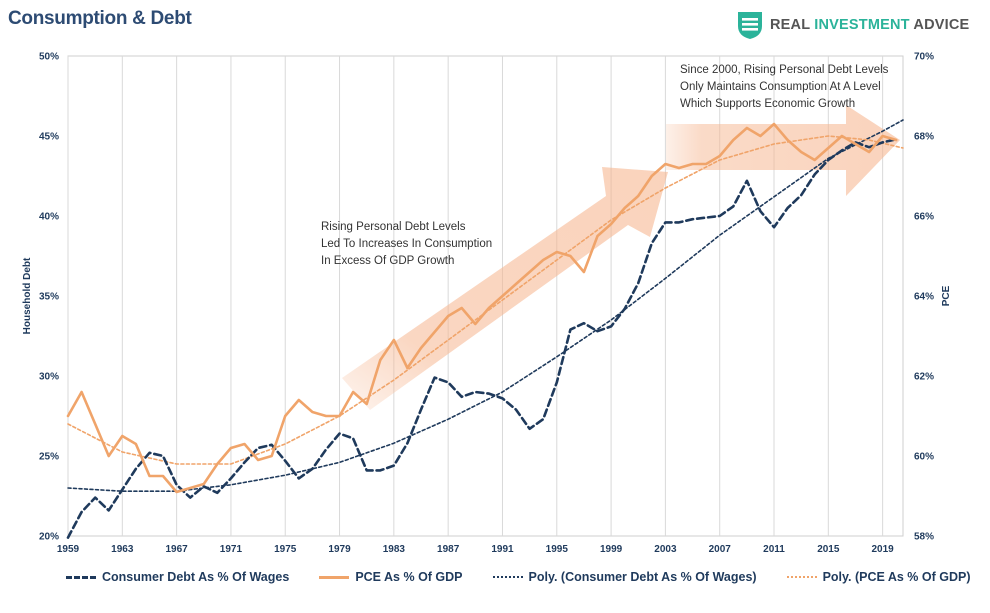 This screenshot has width=990, height=613. Describe the element at coordinates (924, 457) in the screenshot. I see `y-right-tick-label: 60%` at that location.